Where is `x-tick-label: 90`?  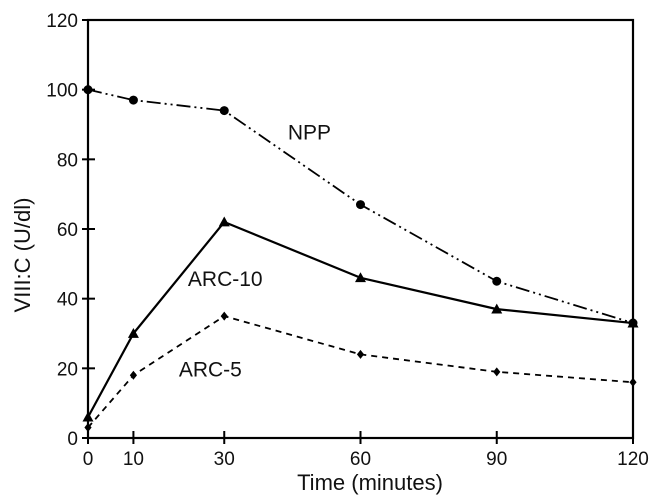 x-tick-label: 90 is located at coordinates (496, 459).